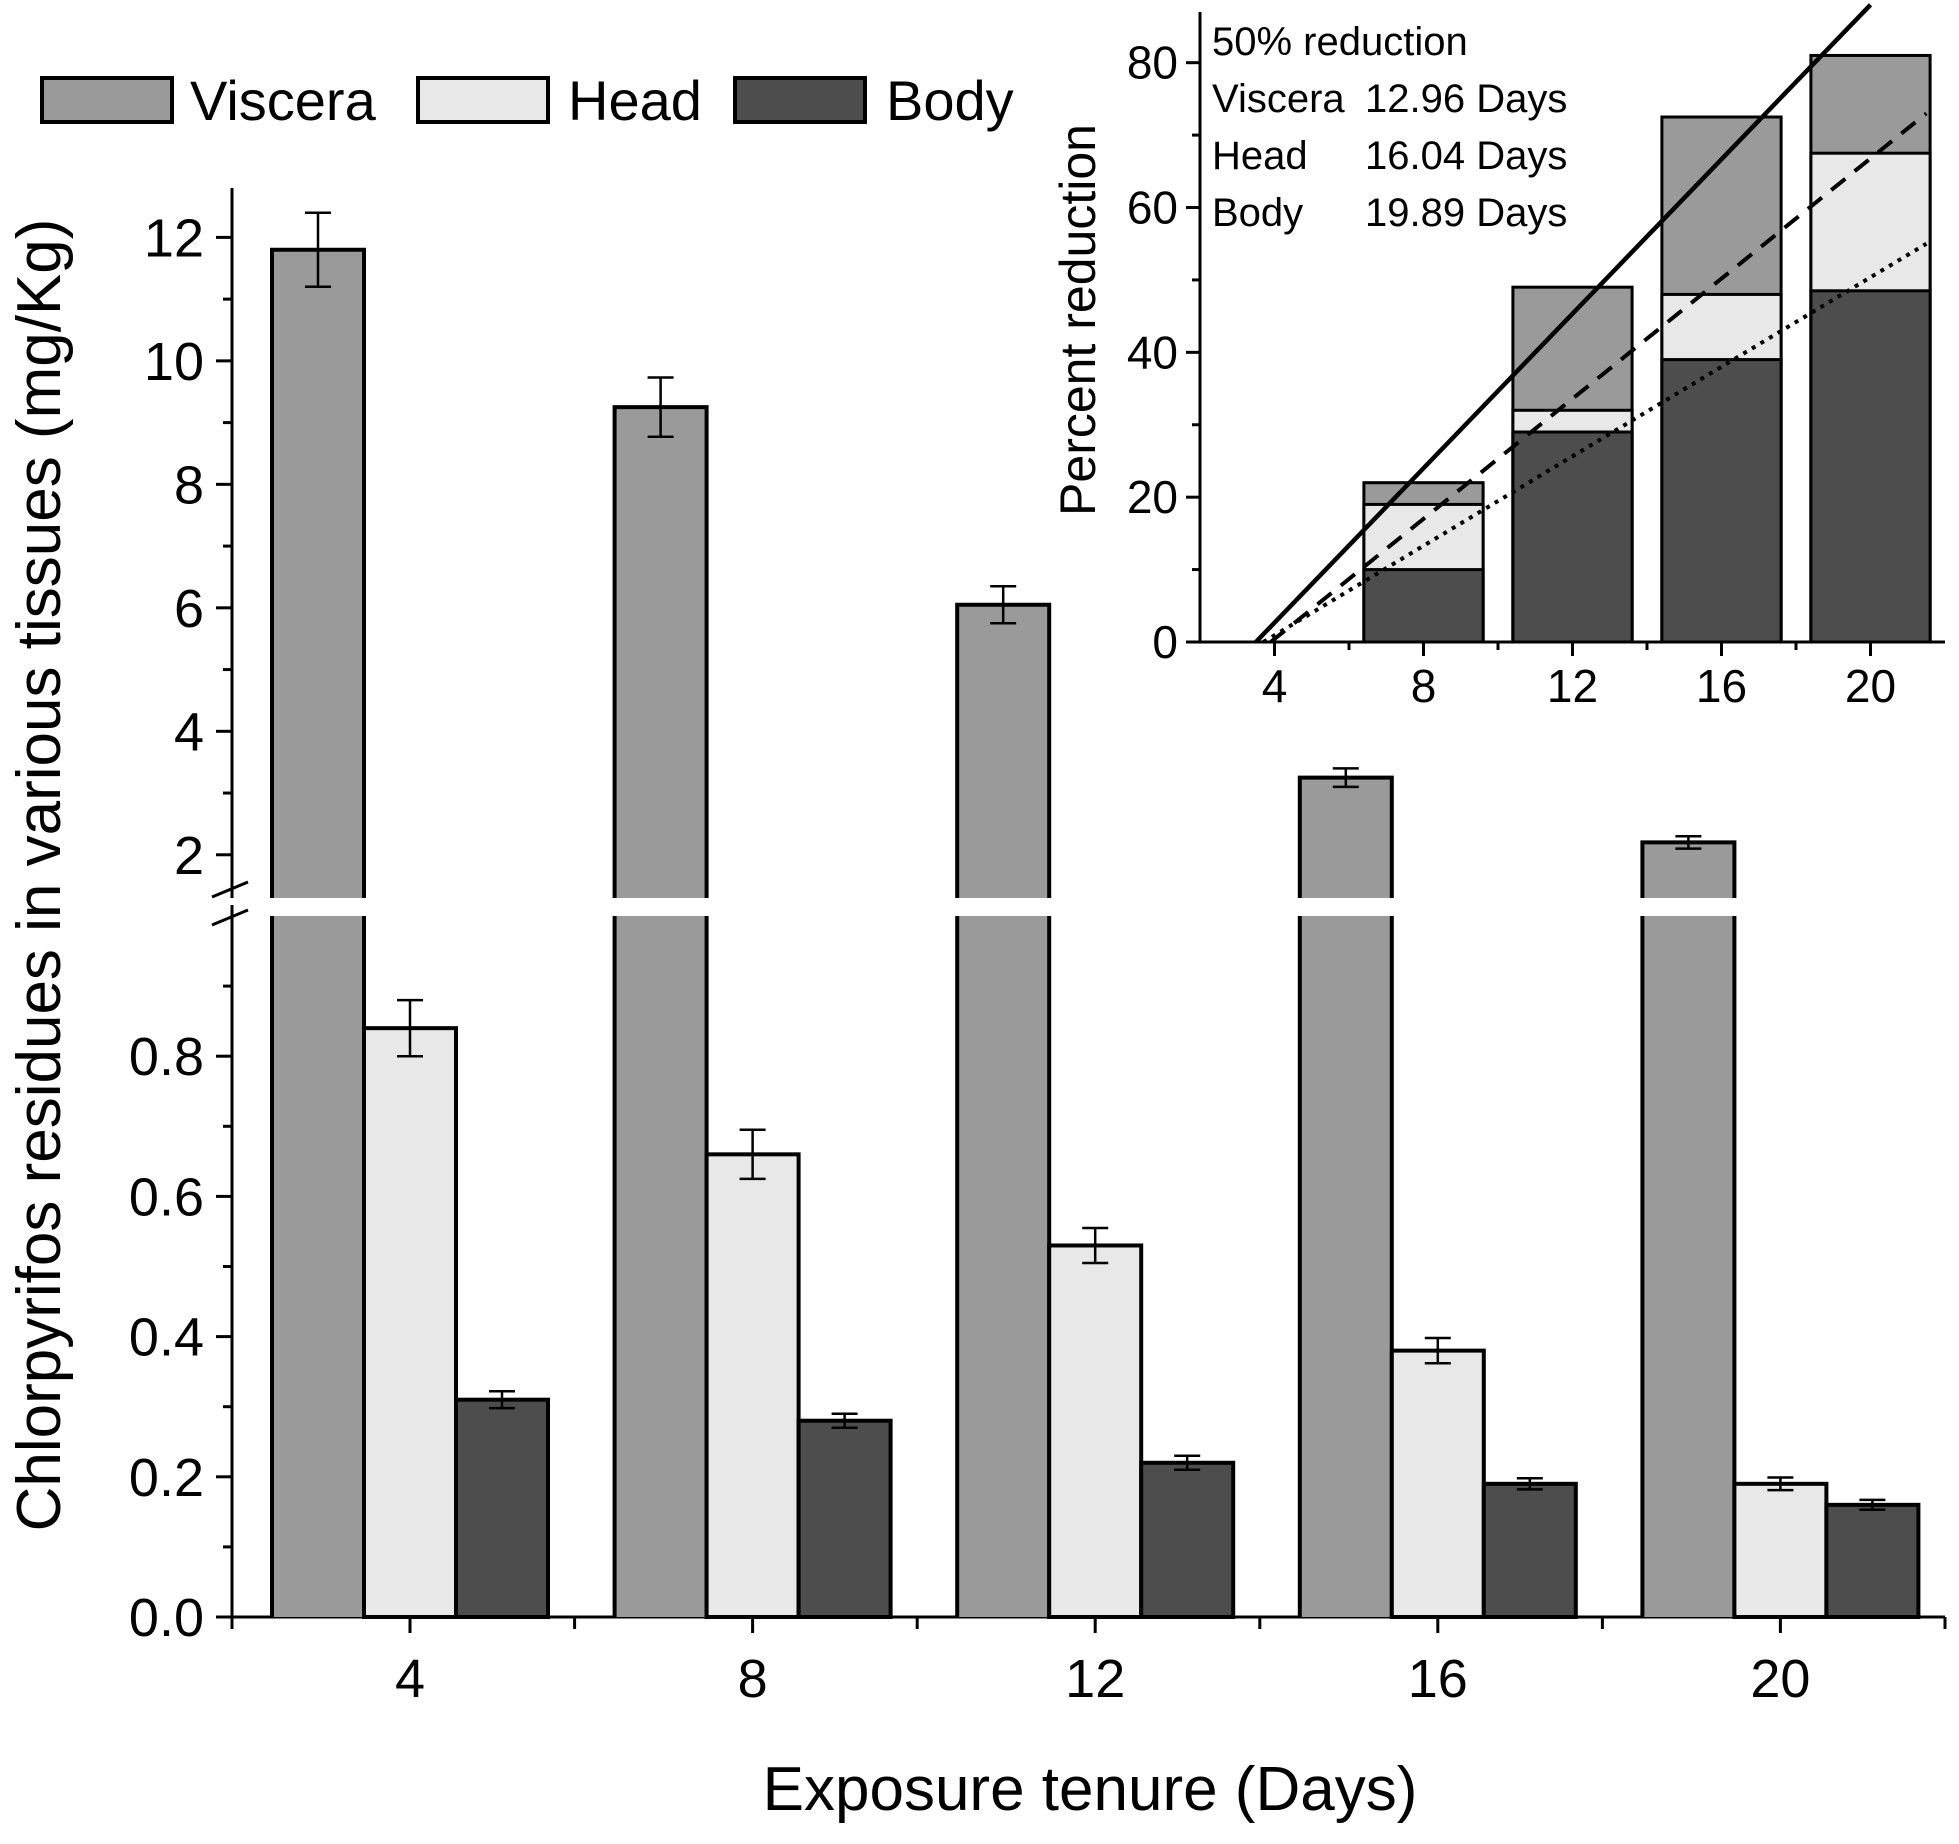 Image resolution: width=1959 pixels, height=1844 pixels. Describe the element at coordinates (1466, 156) in the screenshot. I see `inset-annotation-value-head: 16.04 Days` at that location.